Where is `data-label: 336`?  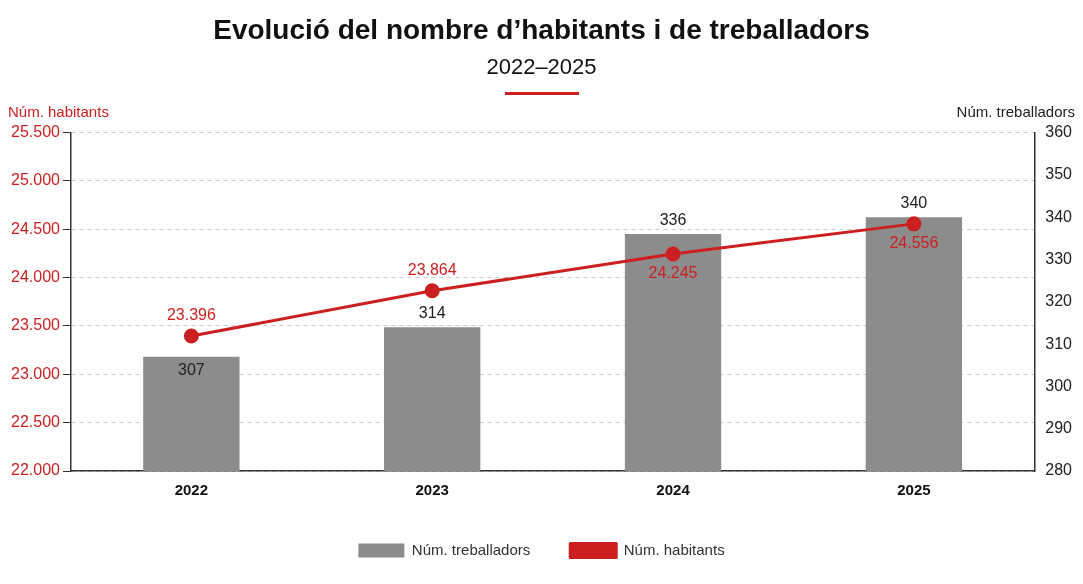 data-label: 336 is located at coordinates (673, 219).